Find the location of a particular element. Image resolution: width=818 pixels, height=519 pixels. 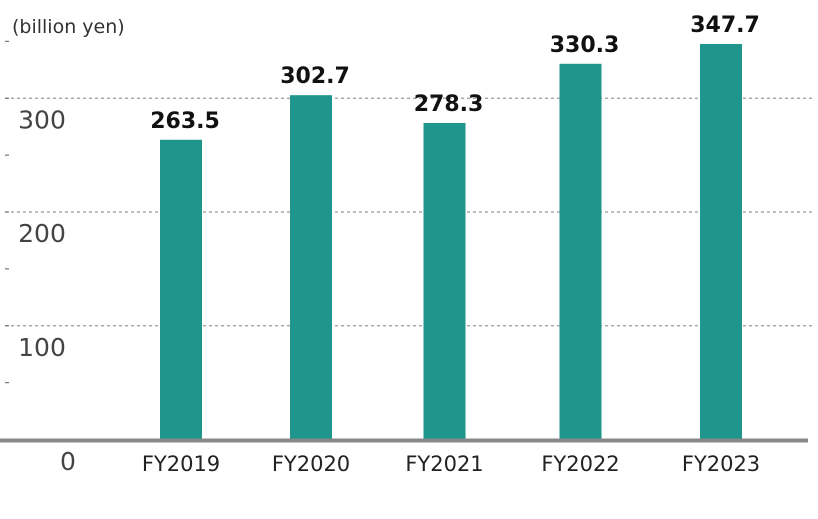

y-axis-minor-ticks is located at coordinates (7, 212).